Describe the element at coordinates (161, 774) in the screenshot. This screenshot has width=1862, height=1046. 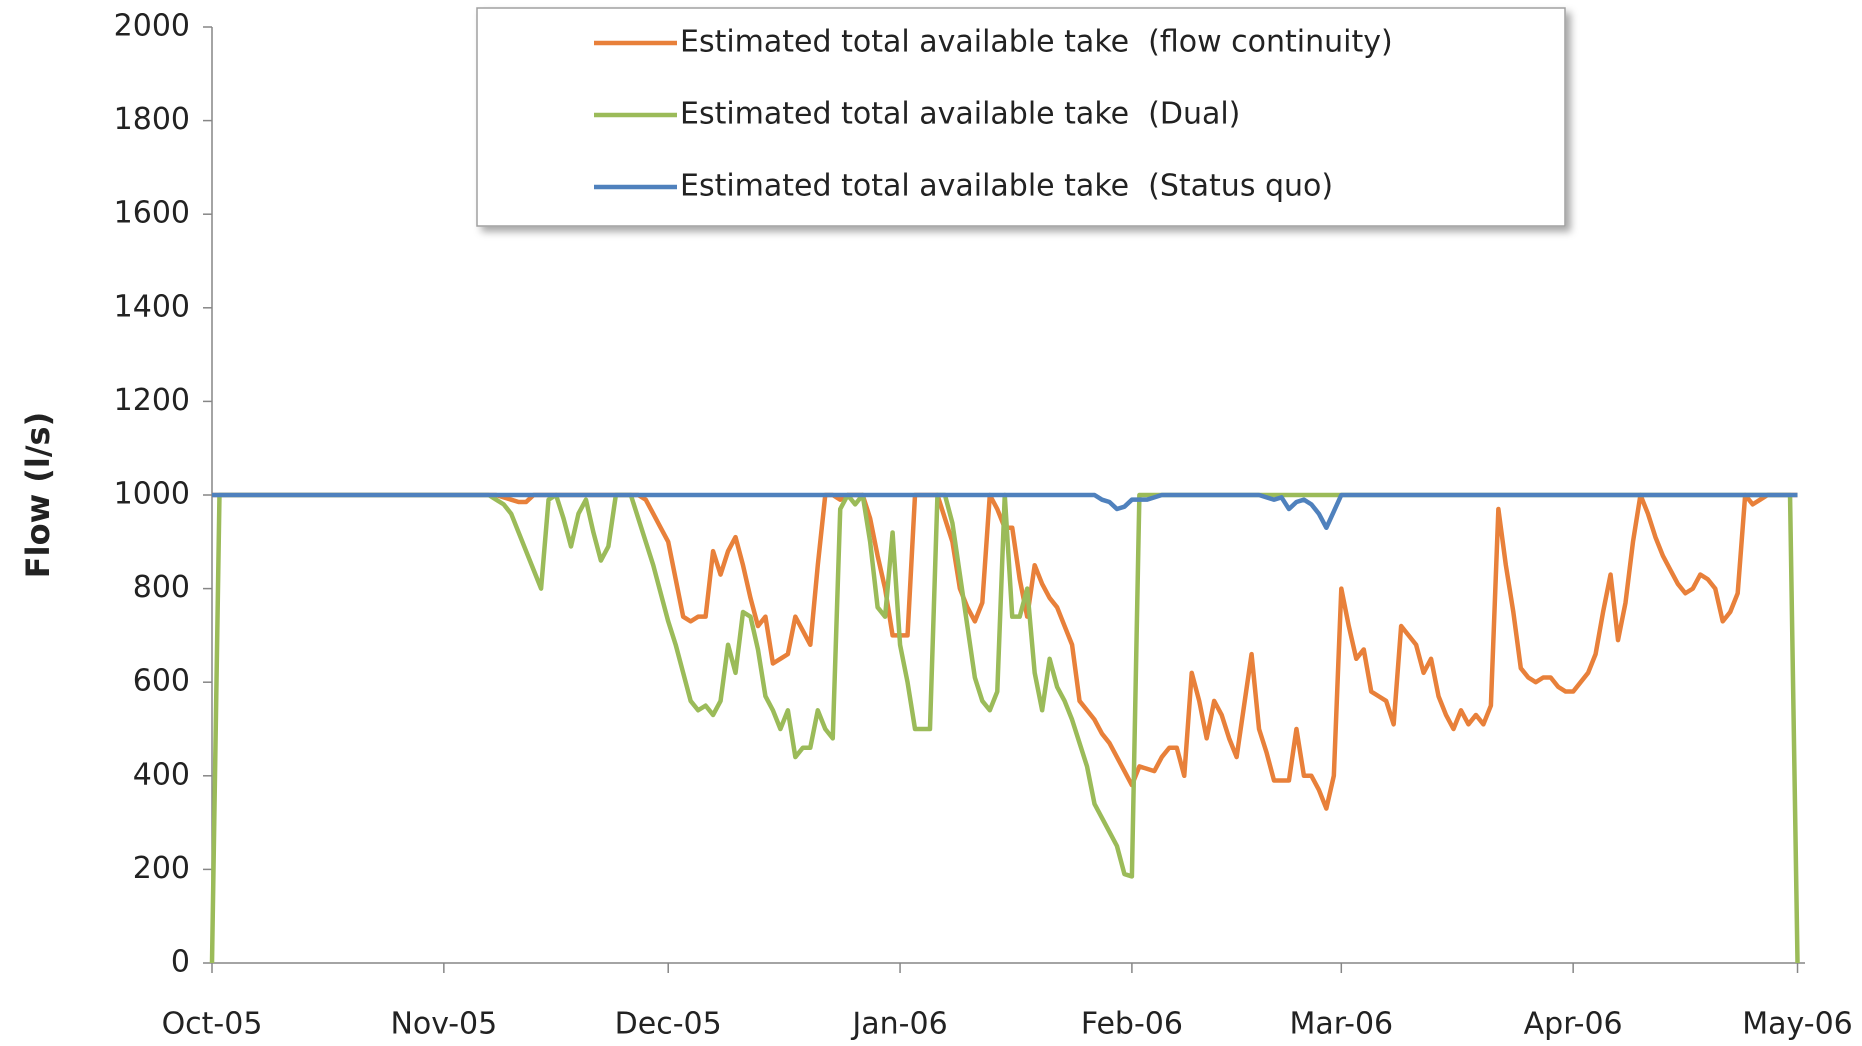
I see `y-tick-label: 400` at that location.